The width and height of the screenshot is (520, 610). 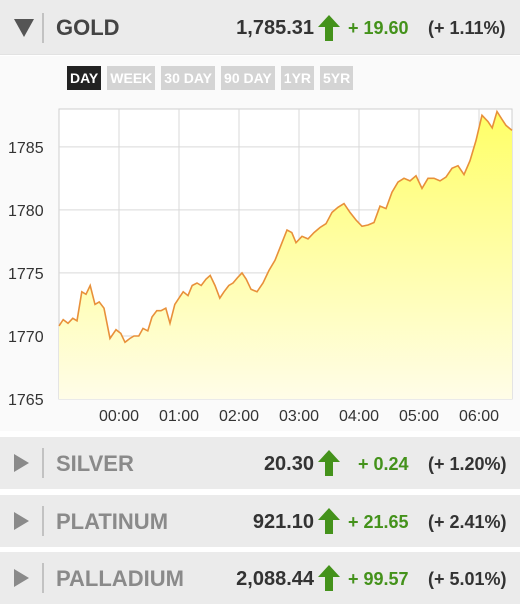 What do you see at coordinates (378, 579) in the screenshot?
I see `palladium-change: + 99.57` at bounding box center [378, 579].